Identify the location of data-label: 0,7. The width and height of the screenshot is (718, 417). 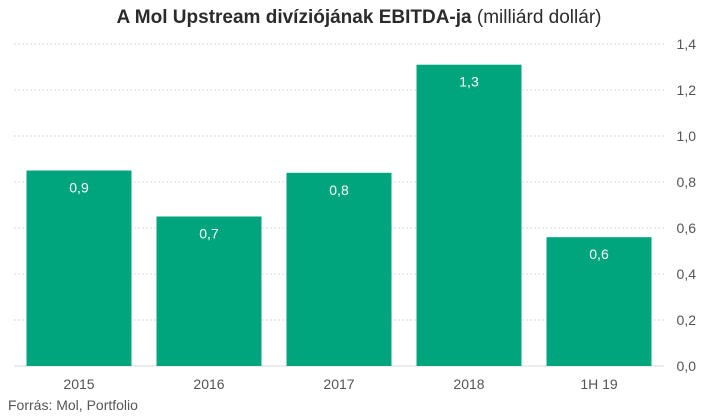
(209, 234).